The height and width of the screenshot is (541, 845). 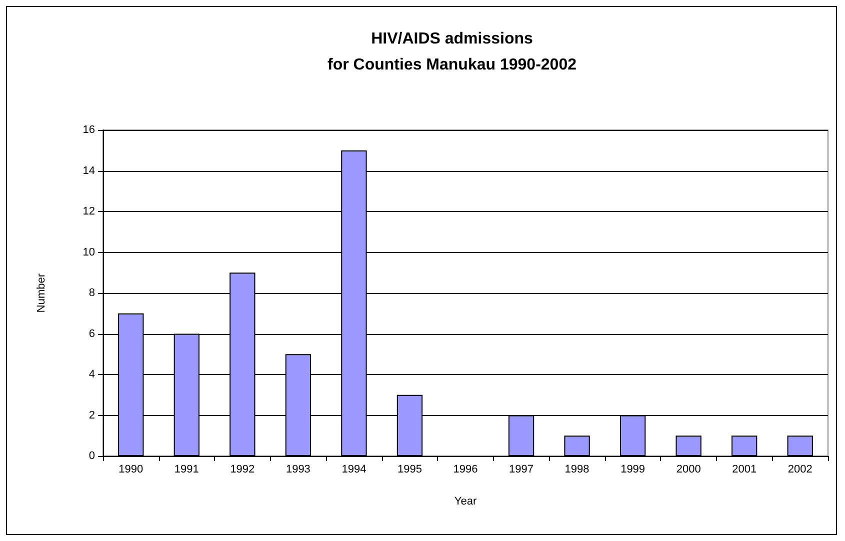 I want to click on y-tick-label: 14, so click(x=88, y=170).